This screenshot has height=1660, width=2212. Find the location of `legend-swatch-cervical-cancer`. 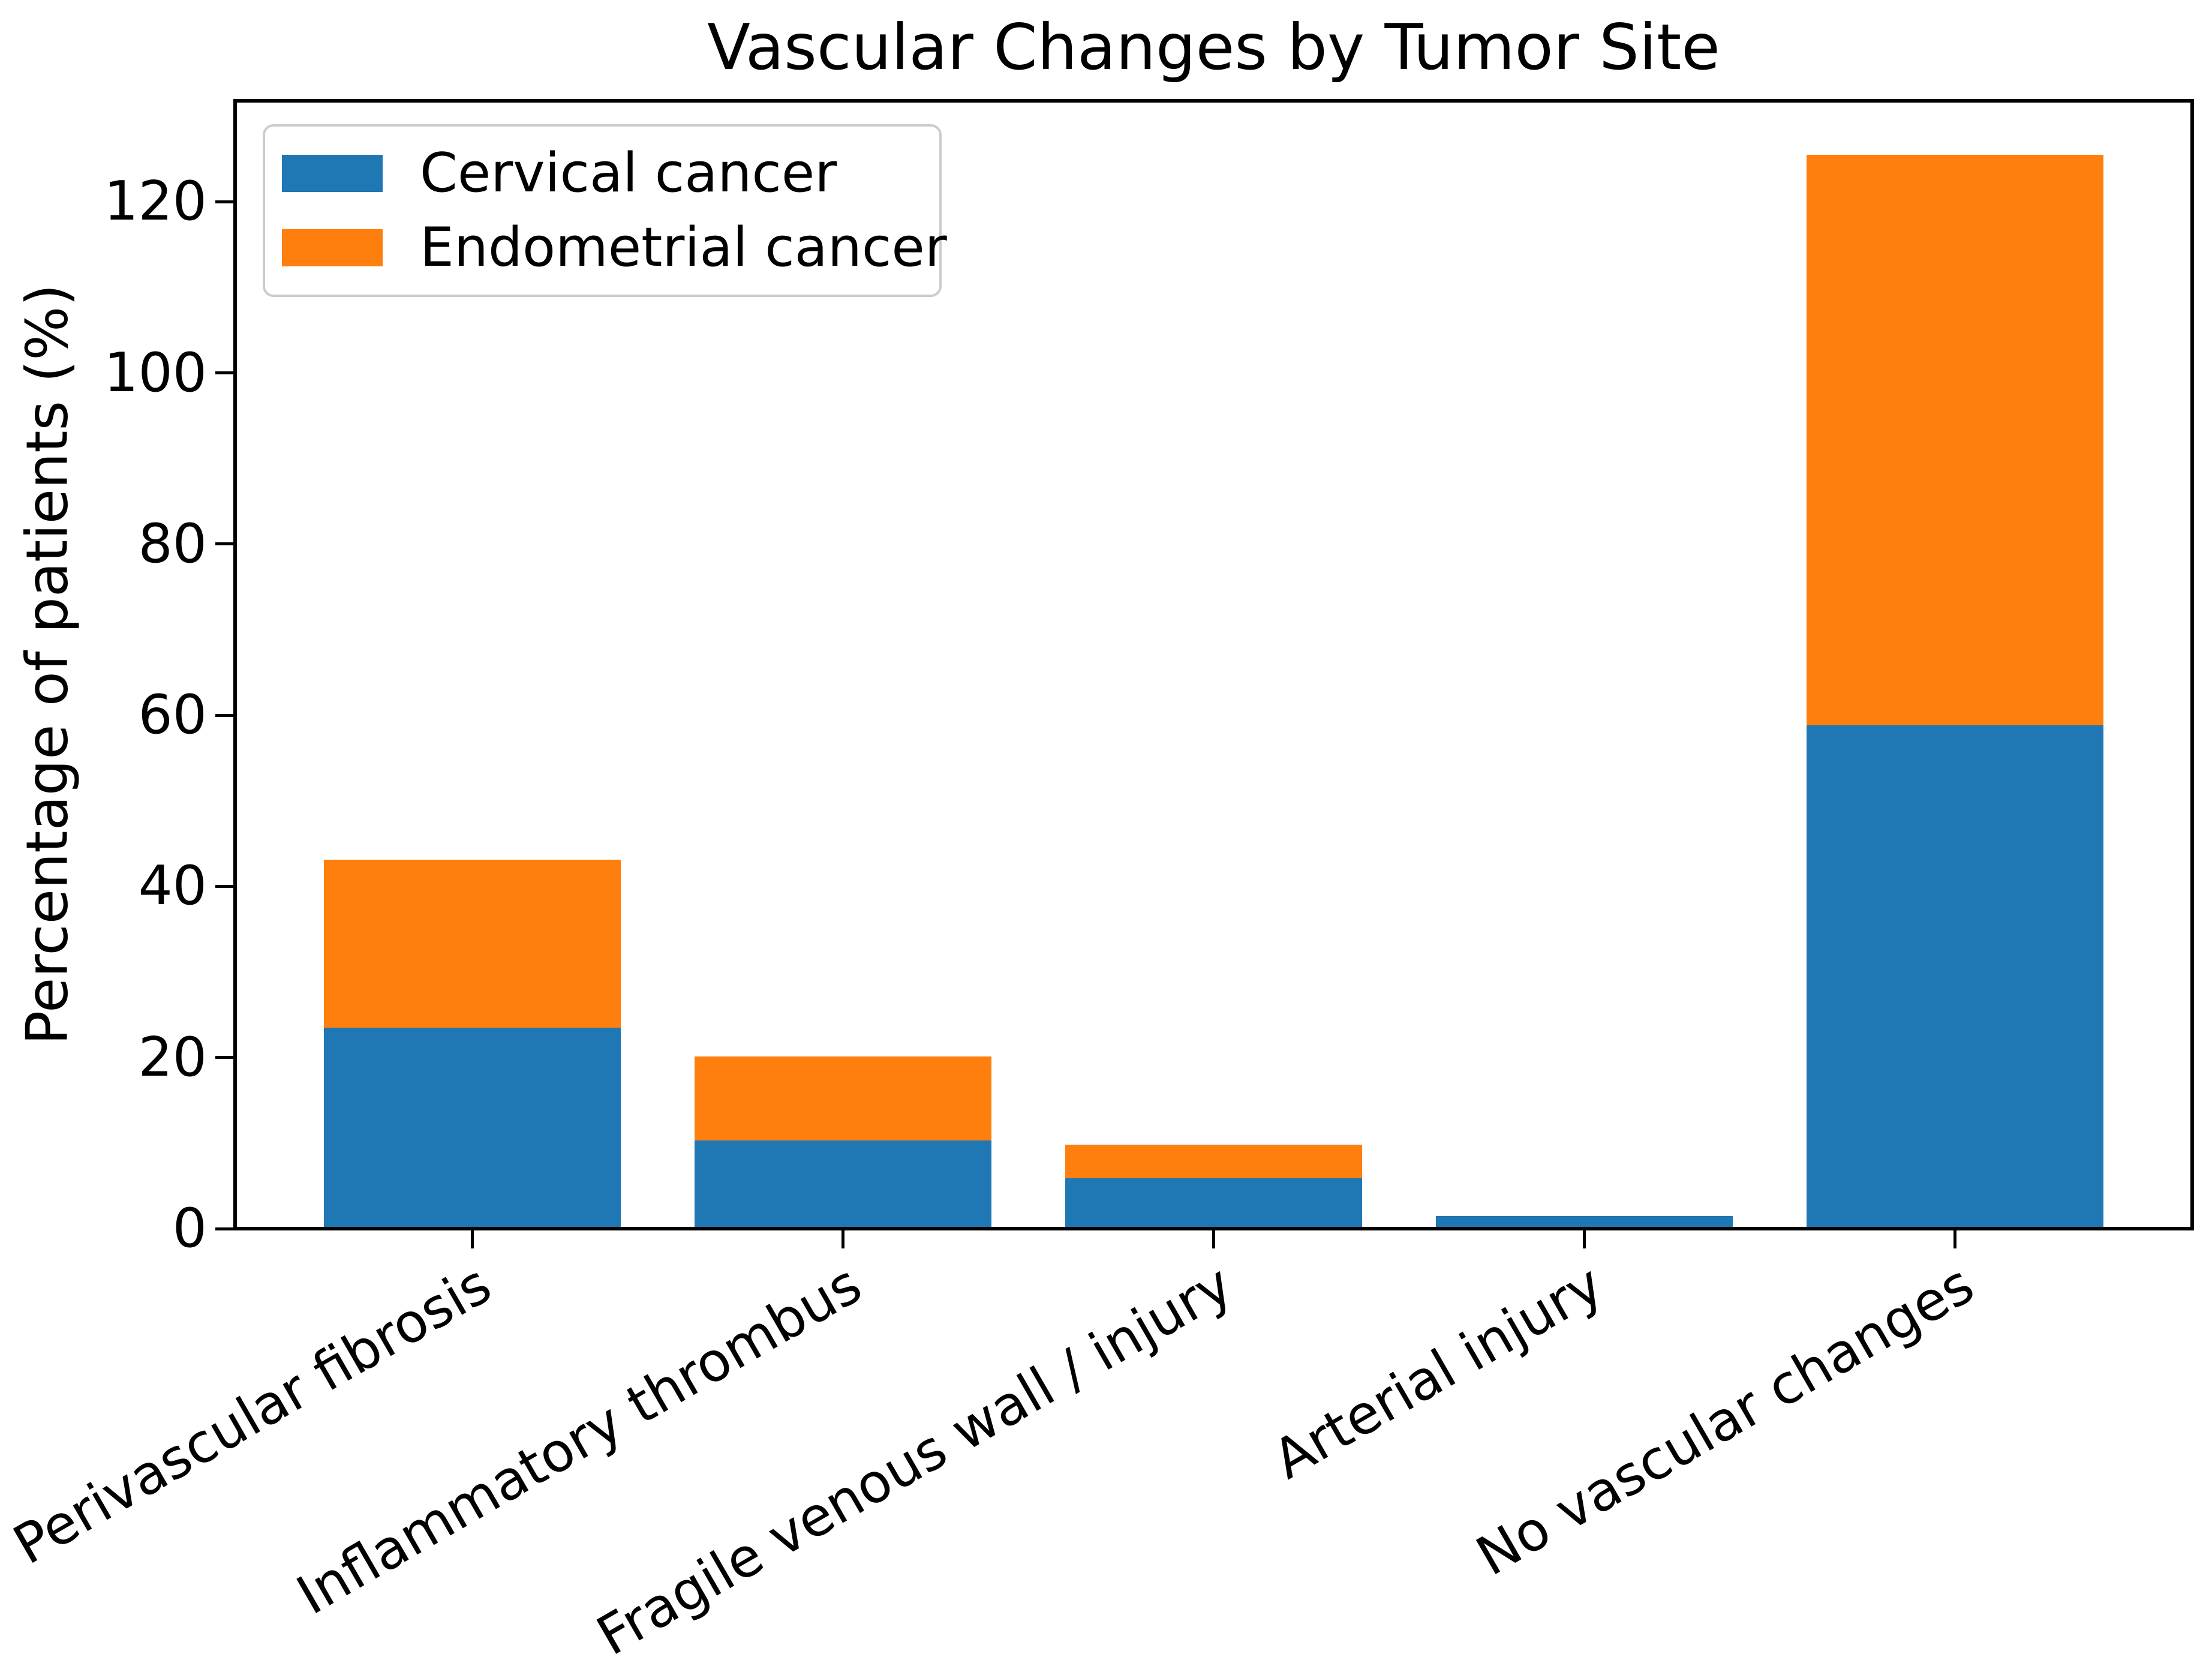

legend-swatch-cervical-cancer is located at coordinates (332, 174).